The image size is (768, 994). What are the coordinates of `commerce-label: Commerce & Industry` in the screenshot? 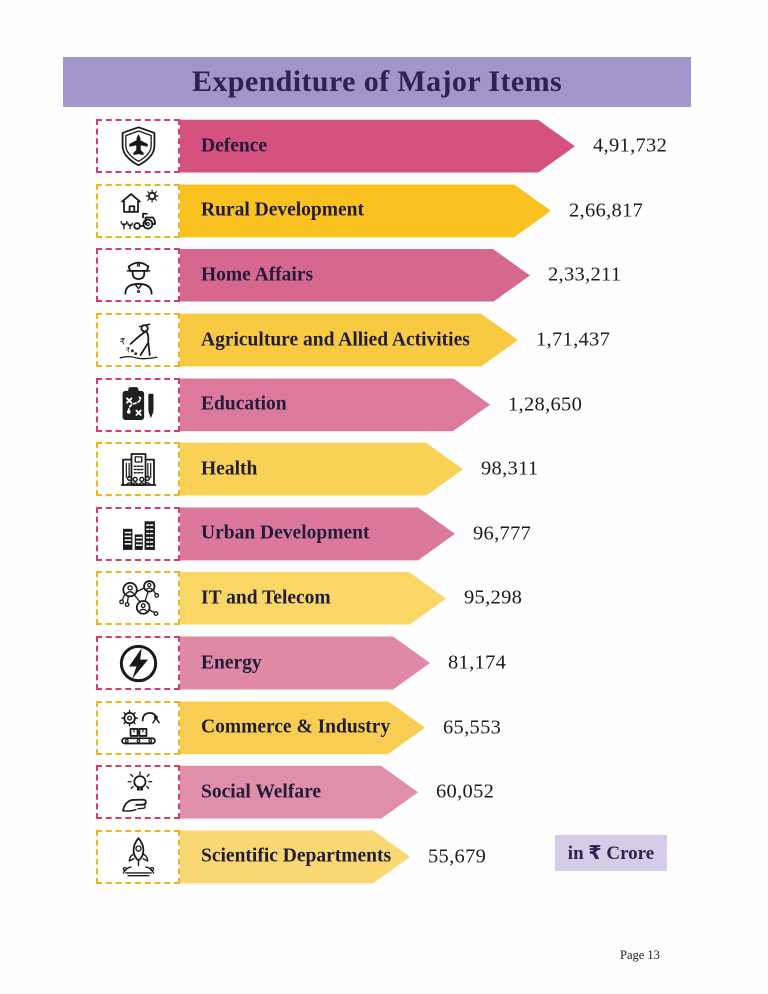 It's located at (296, 727).